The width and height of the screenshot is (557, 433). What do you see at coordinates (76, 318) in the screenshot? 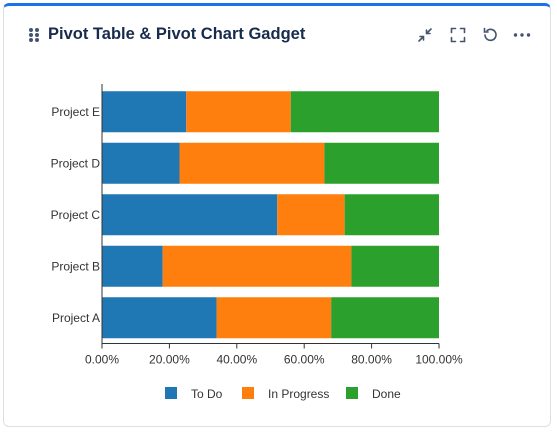
I see `y-tick-label: Project A` at bounding box center [76, 318].